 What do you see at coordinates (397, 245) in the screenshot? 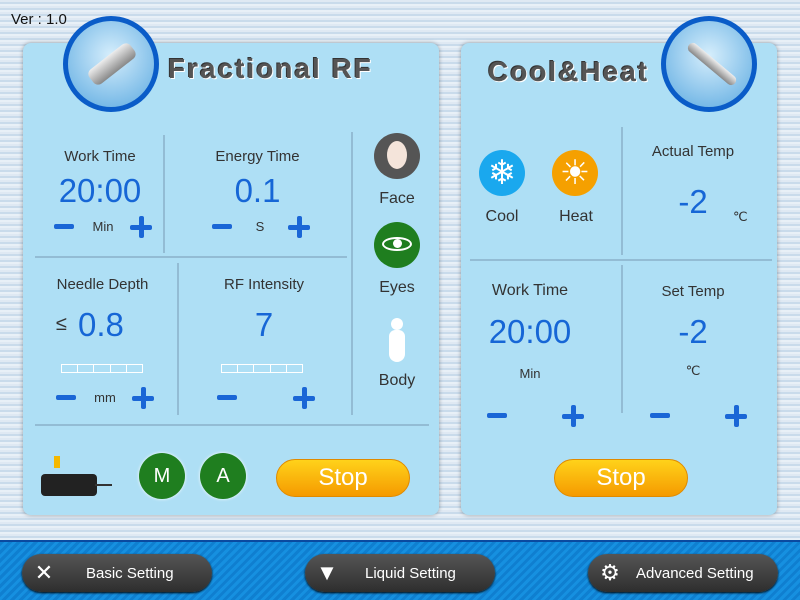
I see `eye-icon` at bounding box center [397, 245].